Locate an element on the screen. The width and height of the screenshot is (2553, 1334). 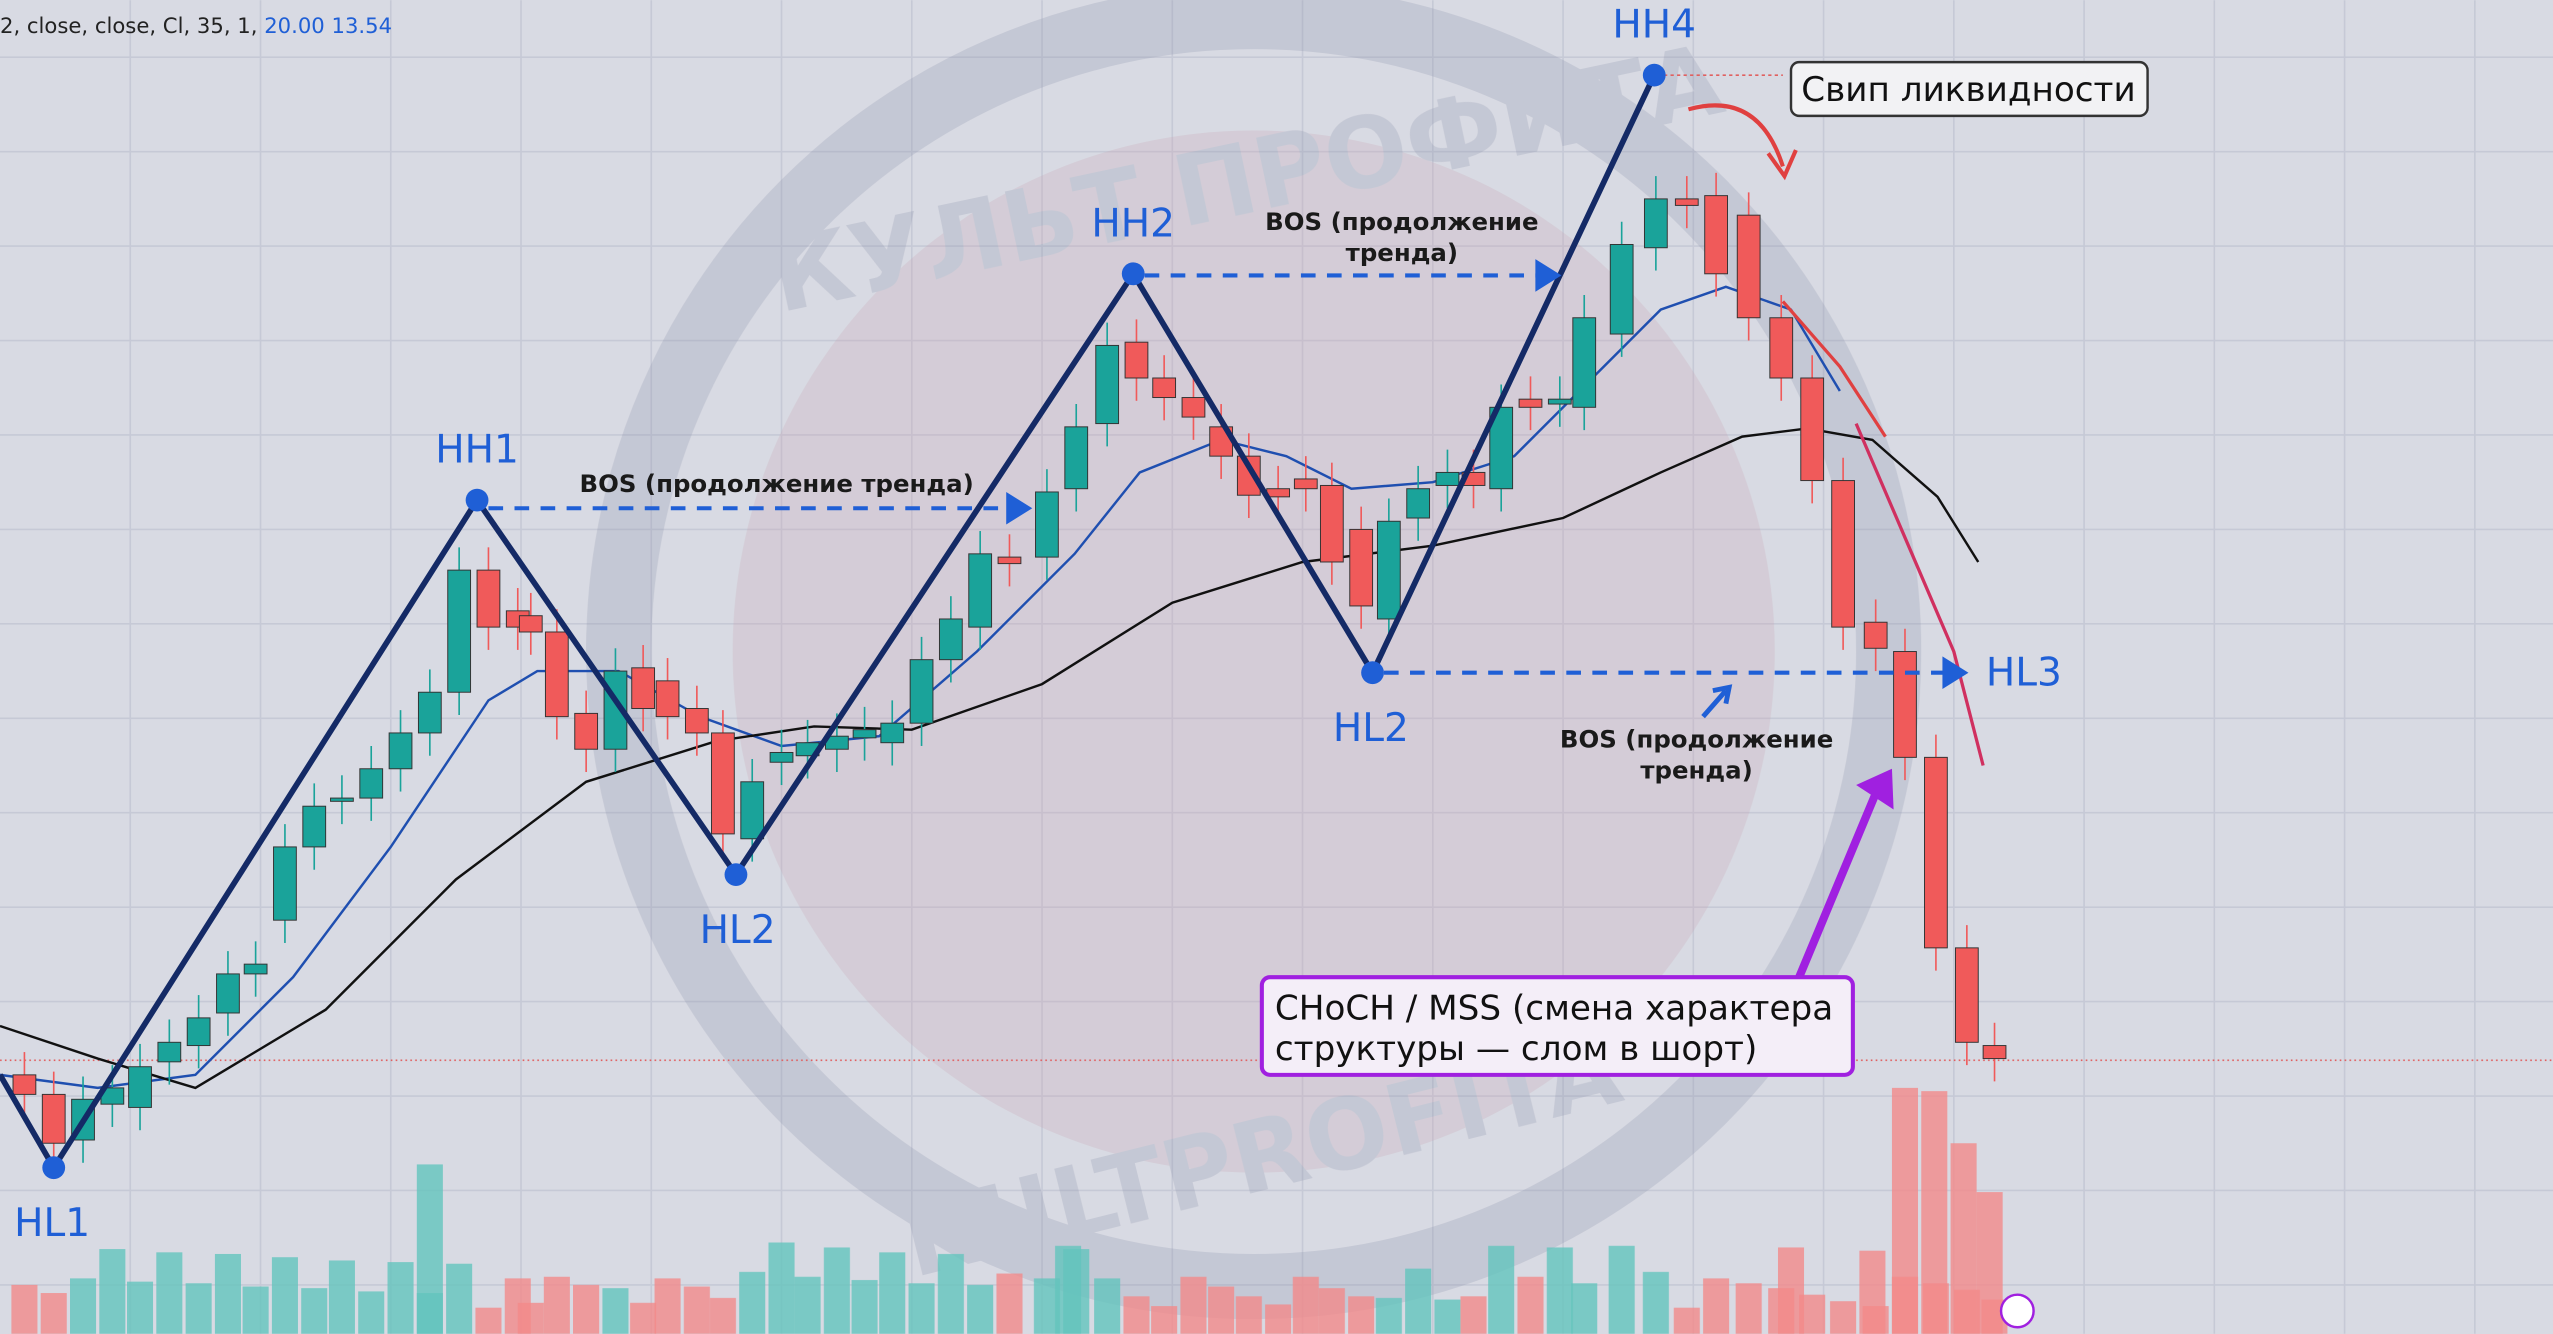
pivot-label: HL3 is located at coordinates (2024, 673).